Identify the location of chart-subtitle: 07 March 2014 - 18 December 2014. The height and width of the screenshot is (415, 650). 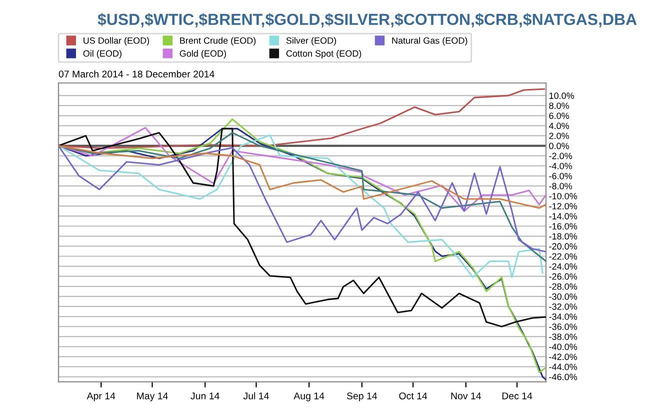
(136, 74).